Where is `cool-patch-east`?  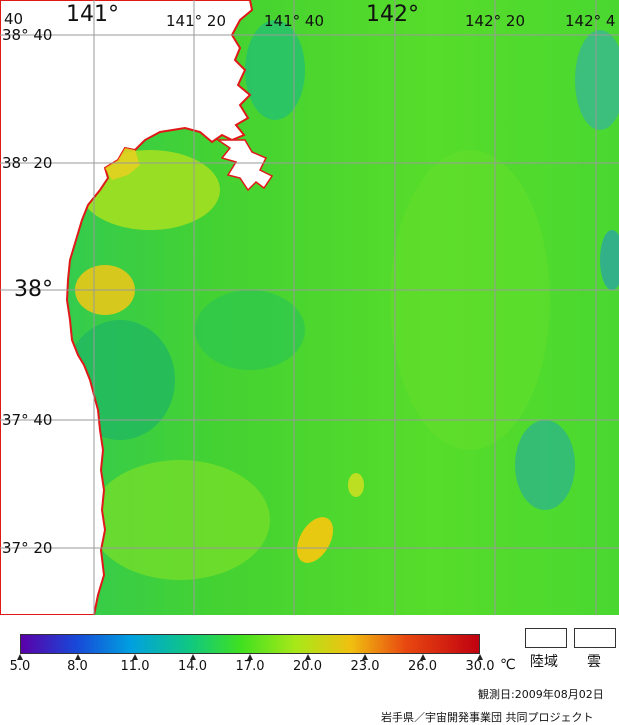 cool-patch-east is located at coordinates (545, 465).